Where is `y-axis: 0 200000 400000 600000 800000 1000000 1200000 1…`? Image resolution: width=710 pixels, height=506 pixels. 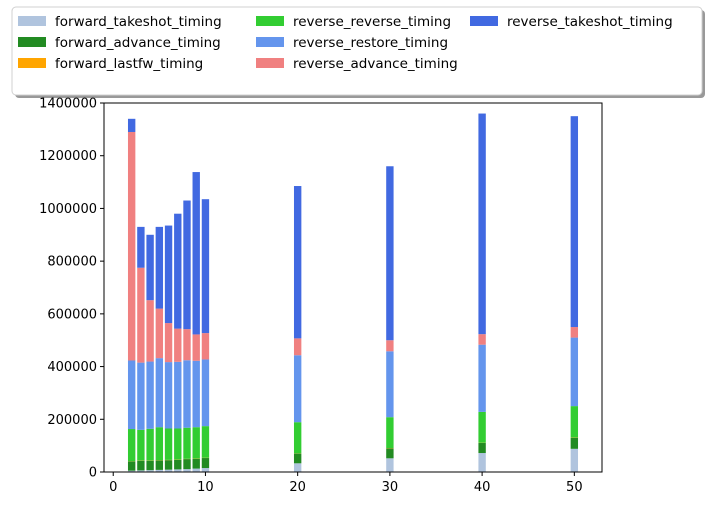 y-axis: 0 200000 400000 600000 800000 1000000 1200000 1… is located at coordinates (71, 289).